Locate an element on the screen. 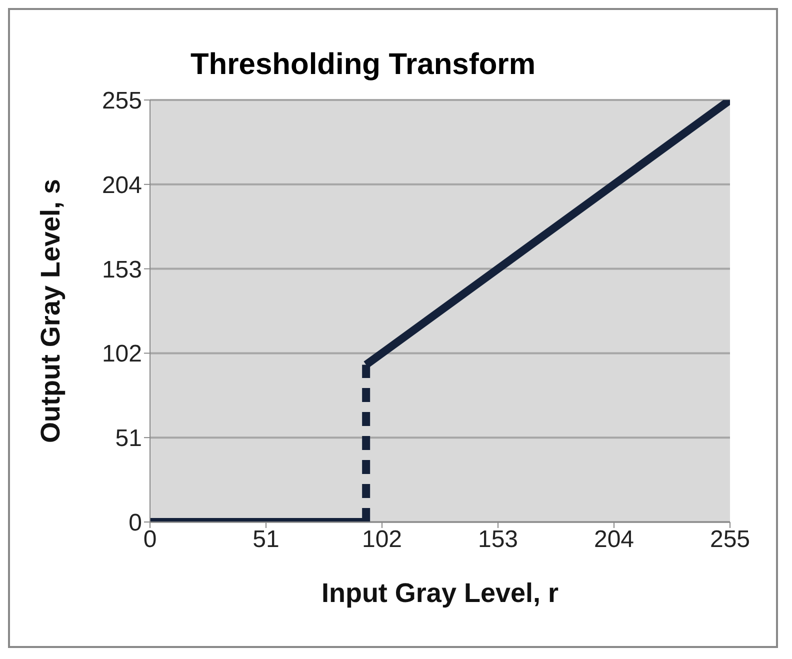 The height and width of the screenshot is (659, 792). y-tick-label: 51 is located at coordinates (128, 438).